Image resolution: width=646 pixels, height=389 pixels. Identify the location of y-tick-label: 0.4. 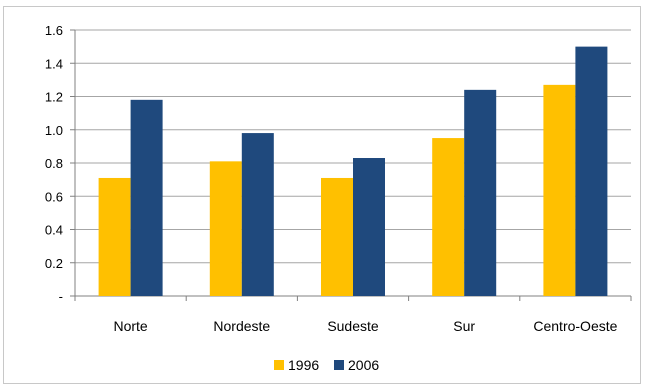
(54, 230).